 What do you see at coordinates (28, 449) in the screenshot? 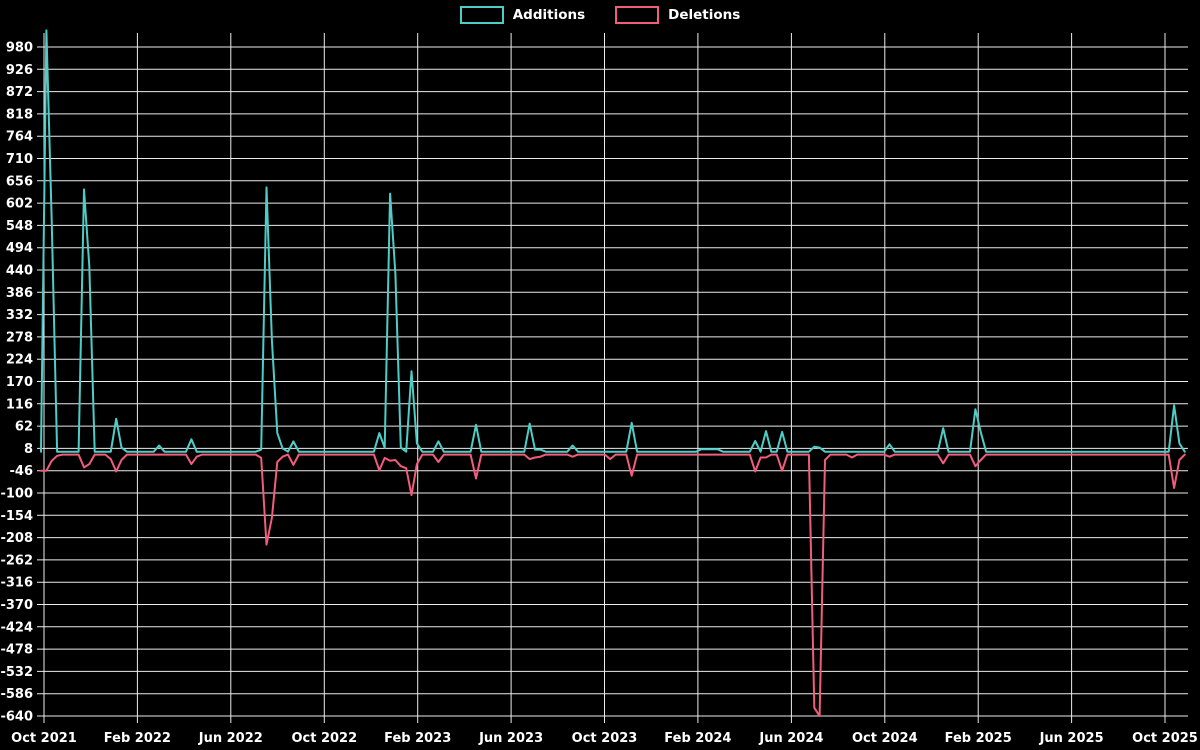
I see `y-tick-label: 8` at bounding box center [28, 449].